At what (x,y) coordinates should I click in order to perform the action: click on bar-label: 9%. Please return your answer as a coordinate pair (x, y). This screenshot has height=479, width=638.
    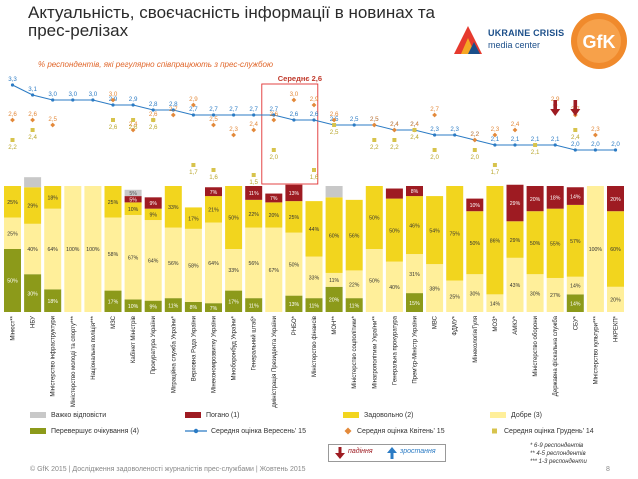
    Looking at the image, I should click on (153, 204).